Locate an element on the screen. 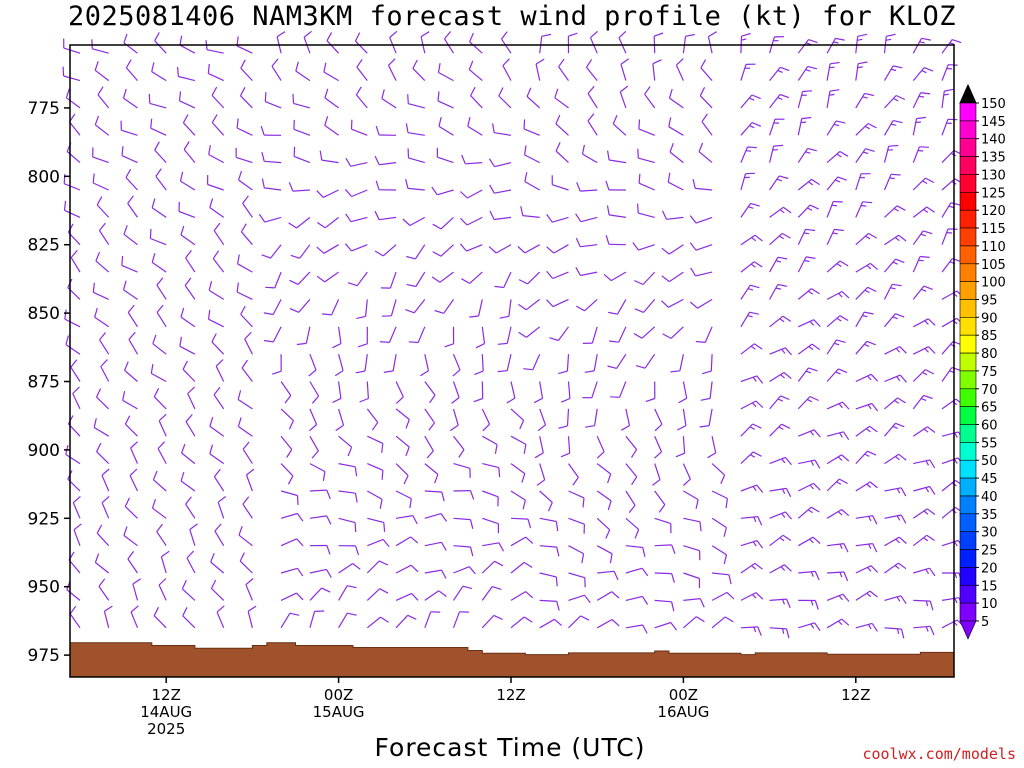  colorbar-label: 15 is located at coordinates (989, 586).